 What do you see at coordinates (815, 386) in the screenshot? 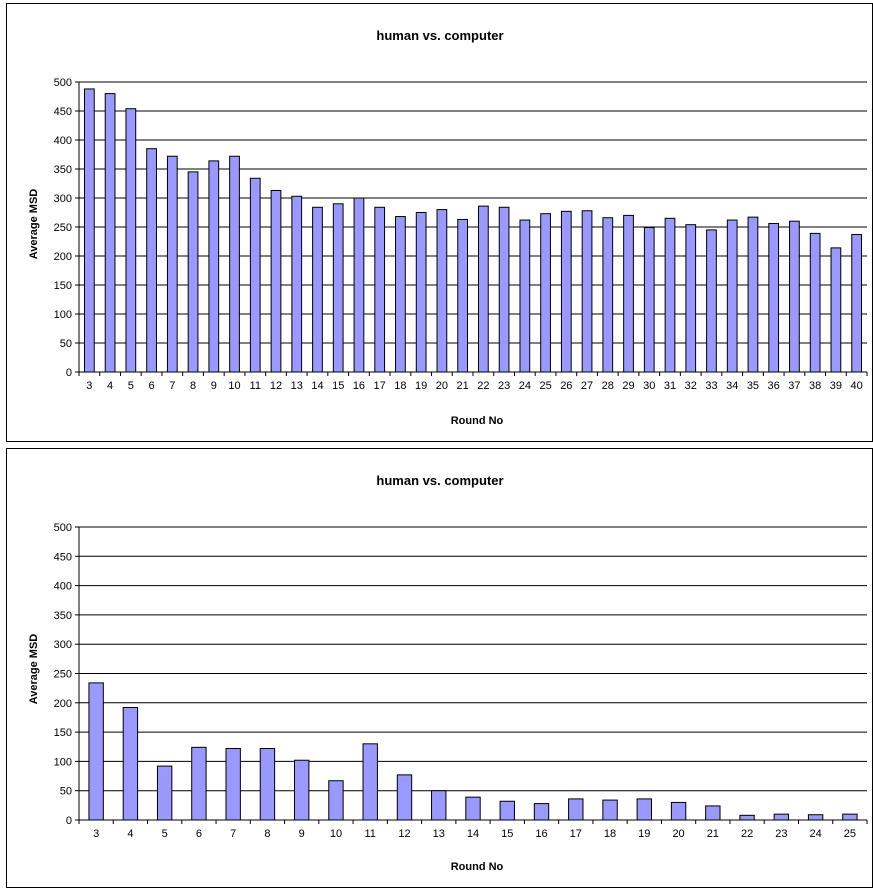
I see `x-tick-label: 38` at bounding box center [815, 386].